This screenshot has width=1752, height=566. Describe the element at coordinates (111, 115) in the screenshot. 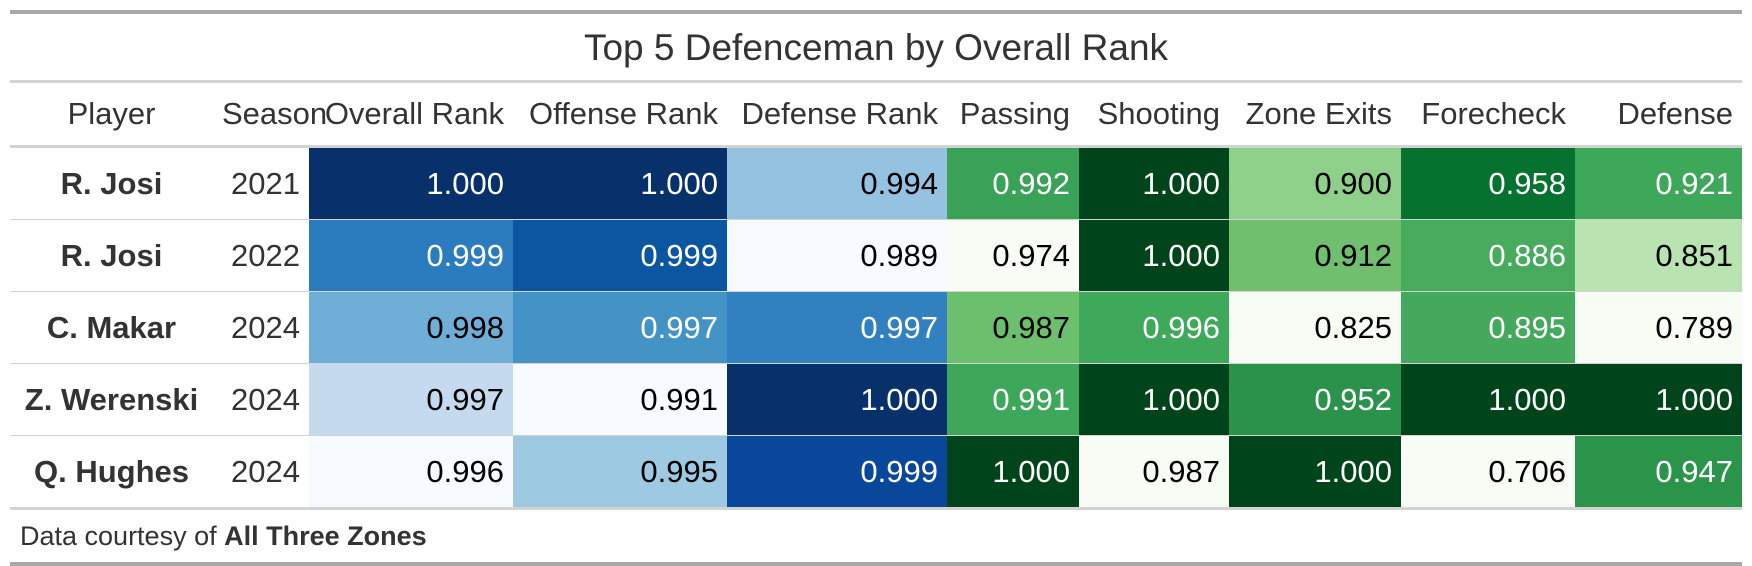

I see `column-header: Player` at that location.